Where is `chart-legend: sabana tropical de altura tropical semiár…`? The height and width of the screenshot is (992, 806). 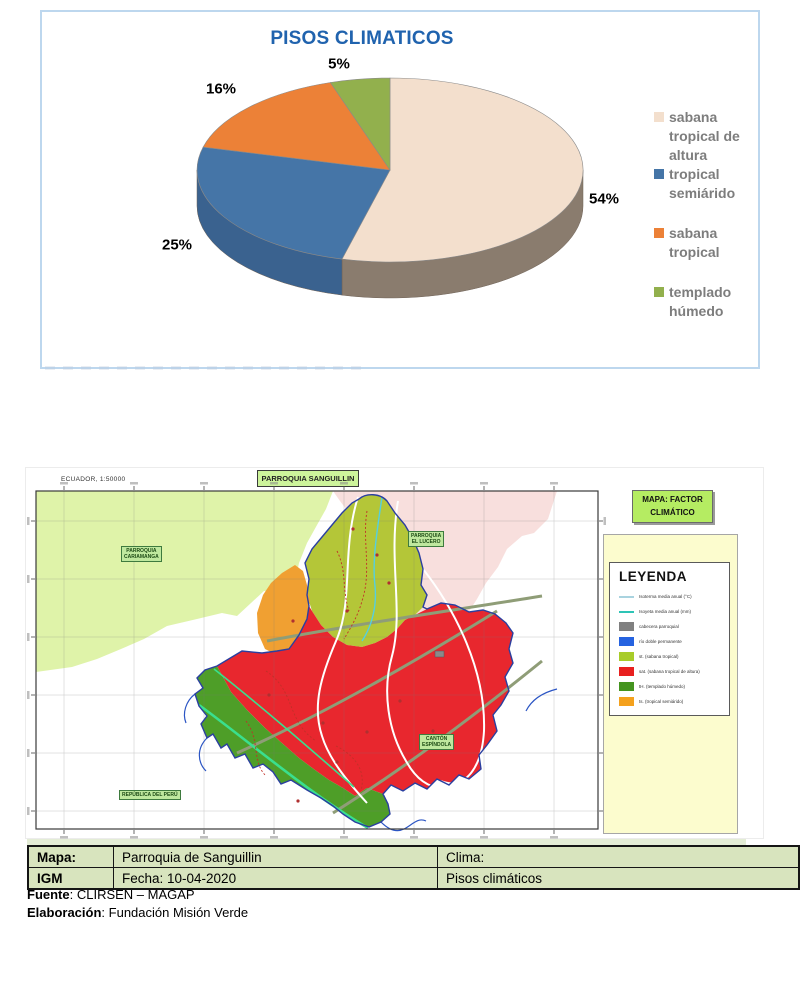
chart-legend: sabana tropical de altura tropical semiár… is located at coordinates (704, 225).